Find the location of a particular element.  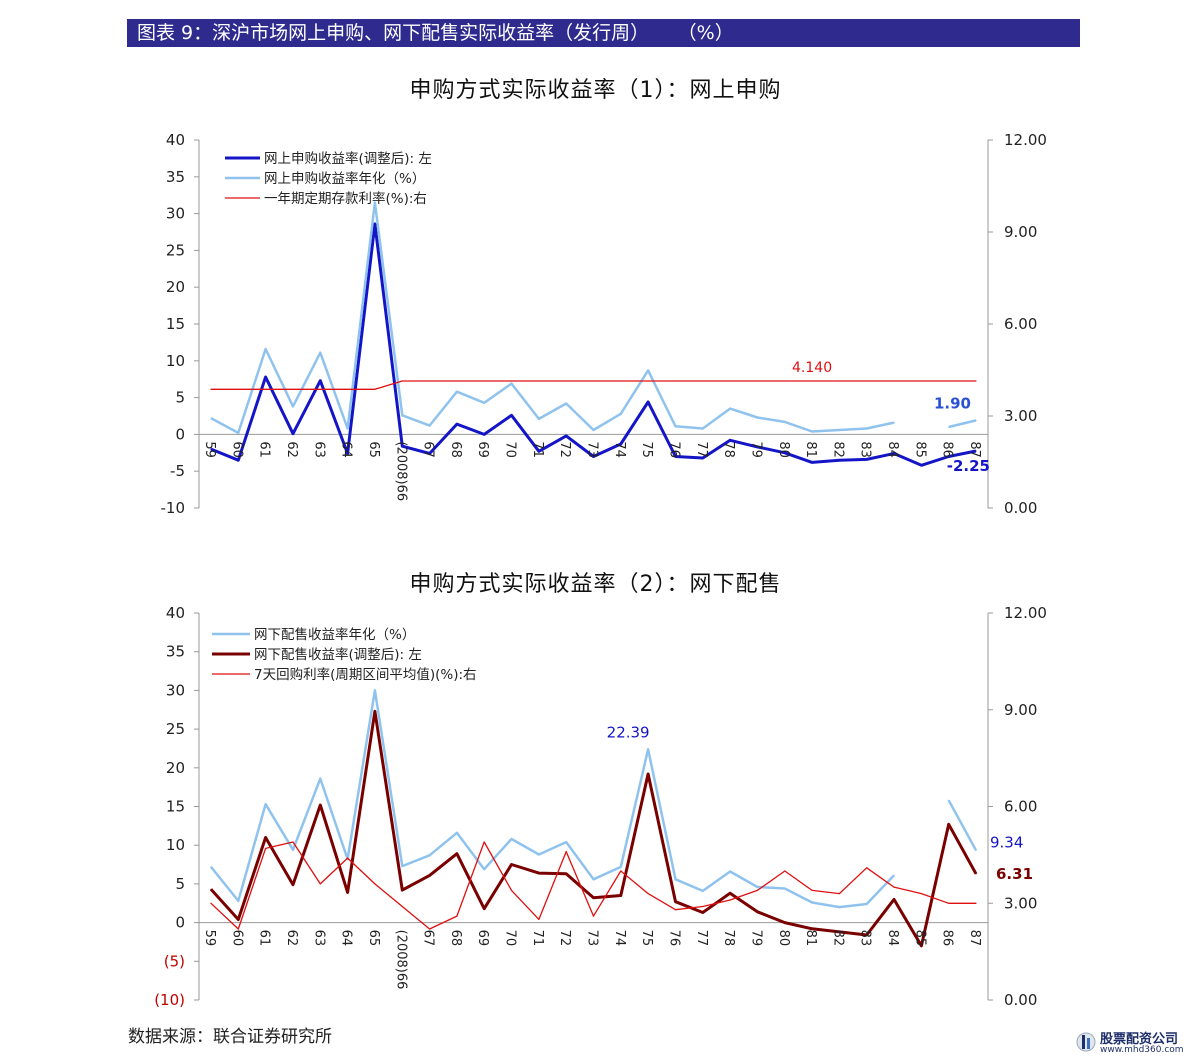

left-tick-label: 35 is located at coordinates (175, 652).